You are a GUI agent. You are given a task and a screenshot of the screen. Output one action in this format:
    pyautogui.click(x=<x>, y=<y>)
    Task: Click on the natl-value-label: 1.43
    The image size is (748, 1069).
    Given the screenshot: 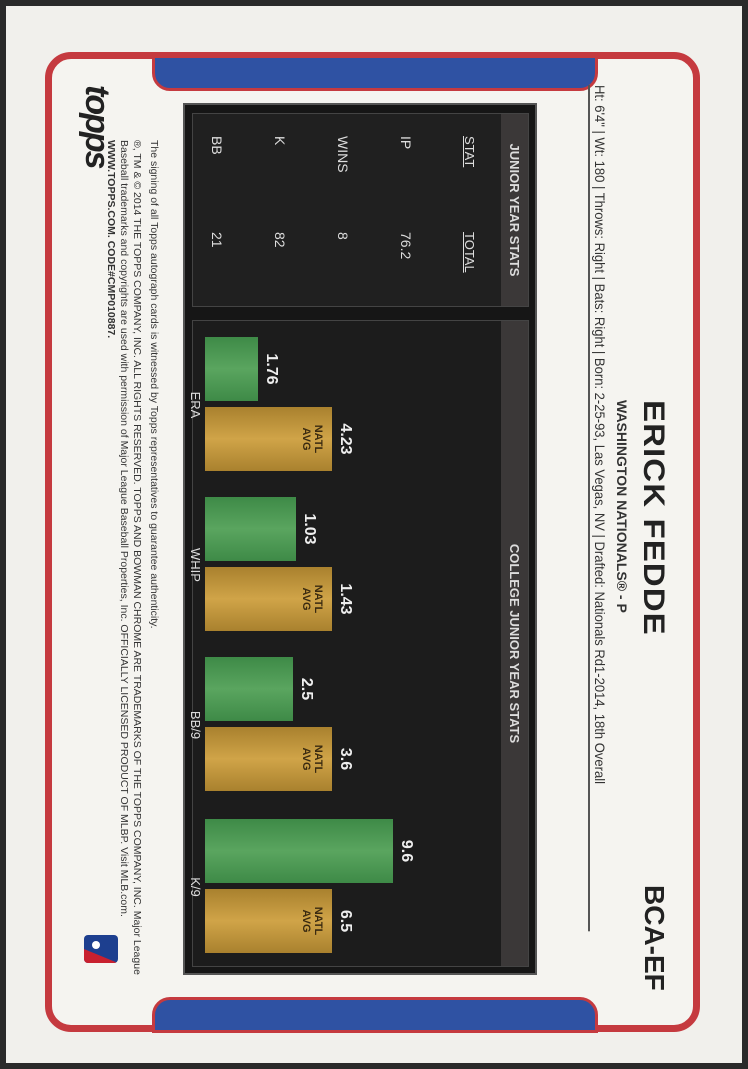 What is the action you would take?
    pyautogui.click(x=345, y=599)
    